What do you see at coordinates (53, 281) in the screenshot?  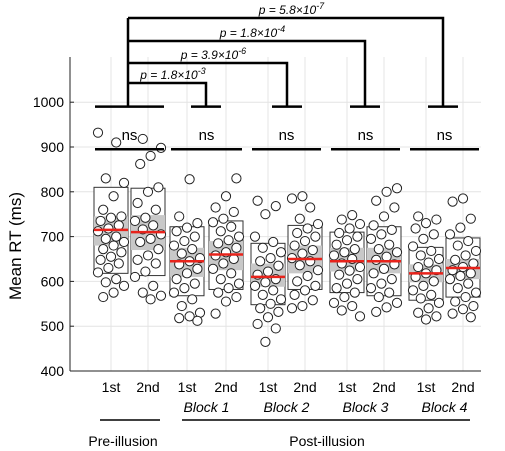 I see `y-tick-label: 600` at bounding box center [53, 281].